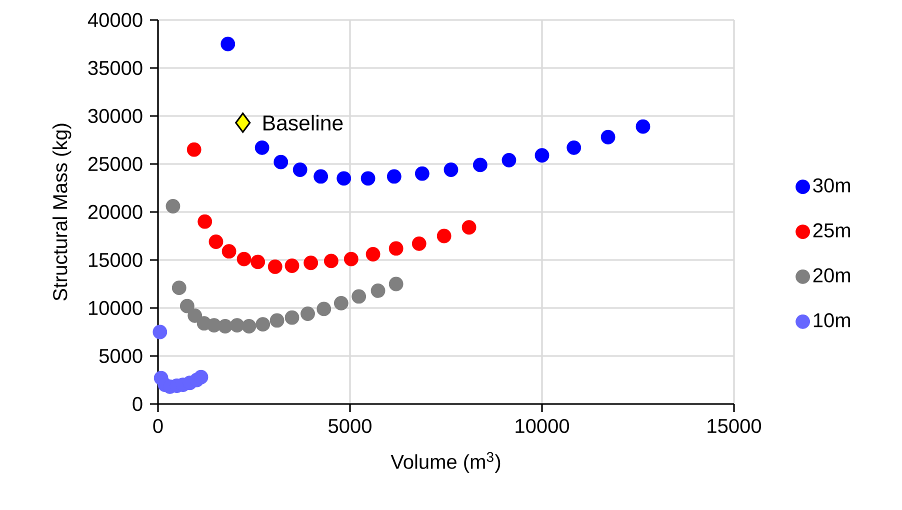 Image resolution: width=902 pixels, height=510 pixels. What do you see at coordinates (832, 320) in the screenshot?
I see `legend-label: 10m` at bounding box center [832, 320].